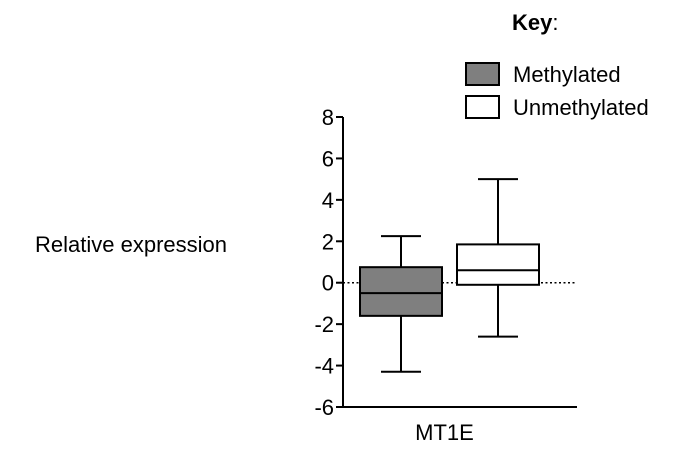 The height and width of the screenshot is (453, 695). I want to click on y-tick-label: 4, so click(328, 200).